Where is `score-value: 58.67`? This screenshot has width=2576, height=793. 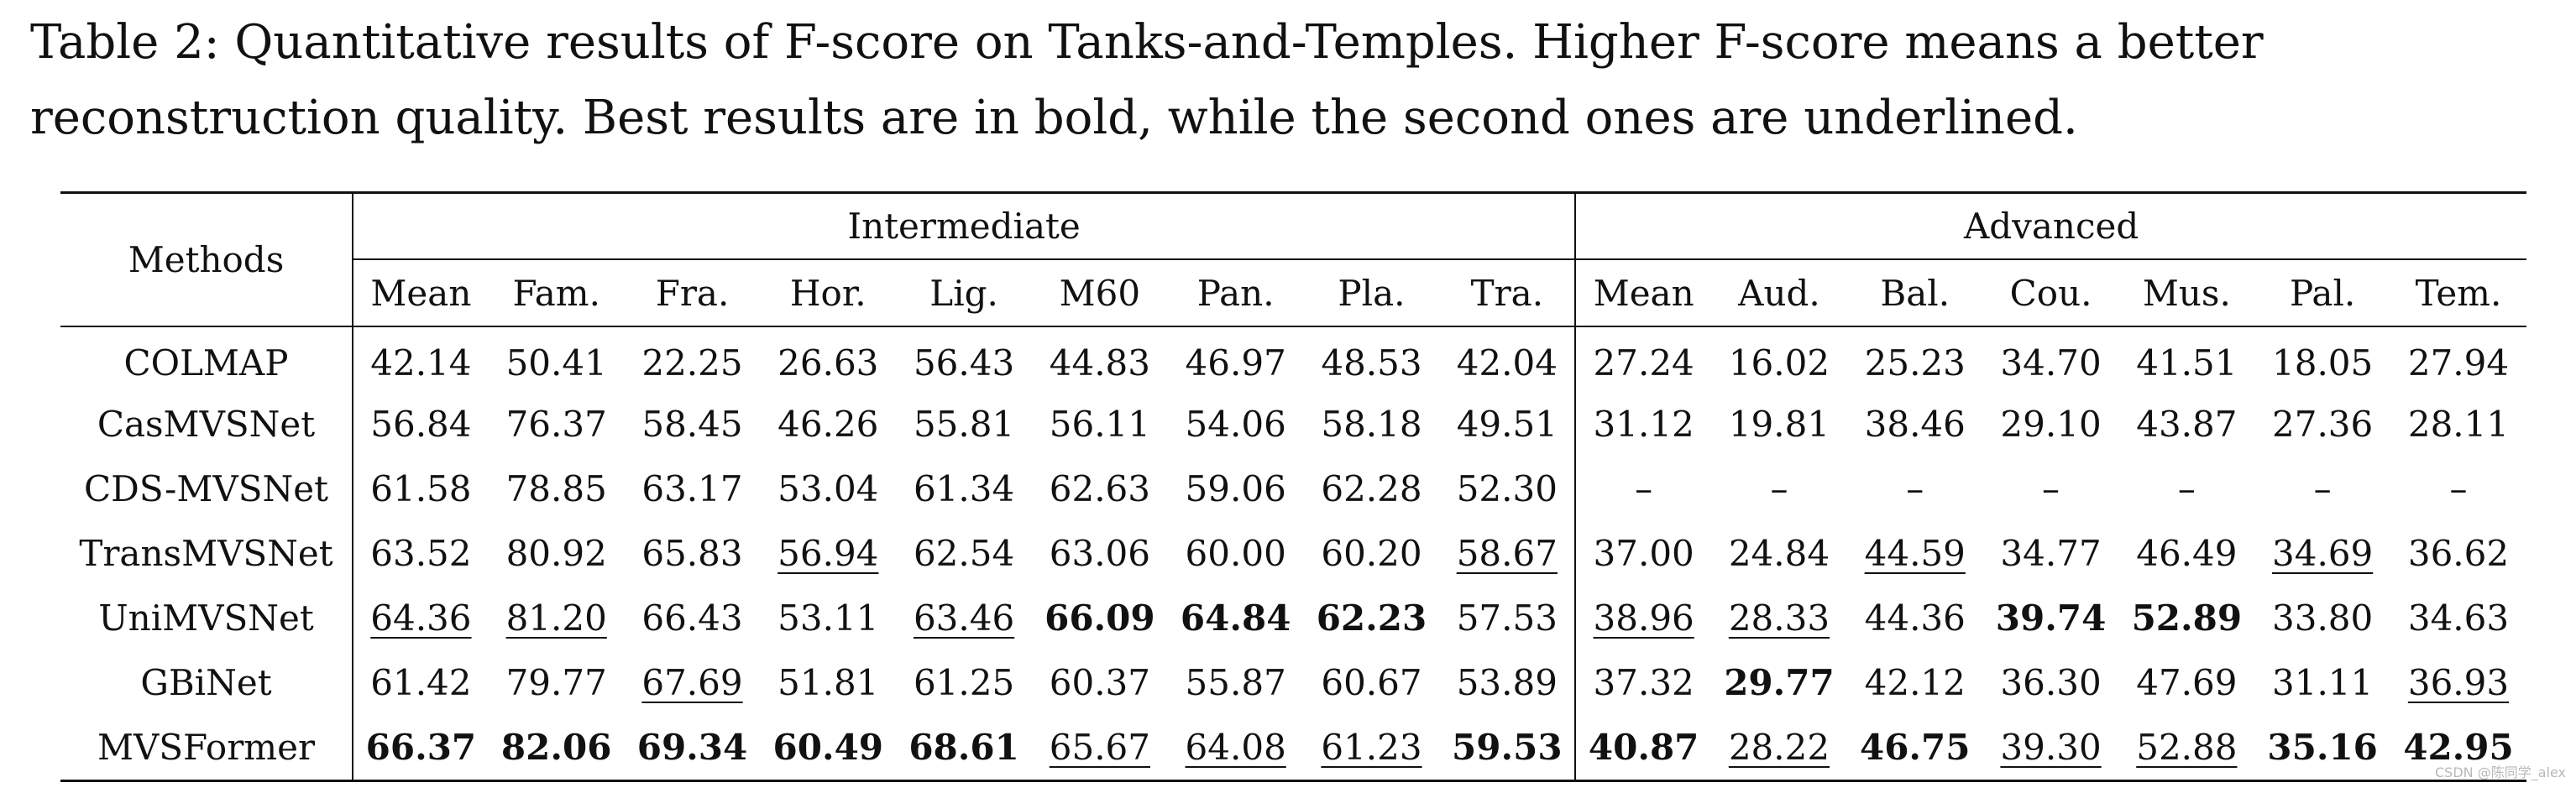
score-value: 58.67 is located at coordinates (1507, 554).